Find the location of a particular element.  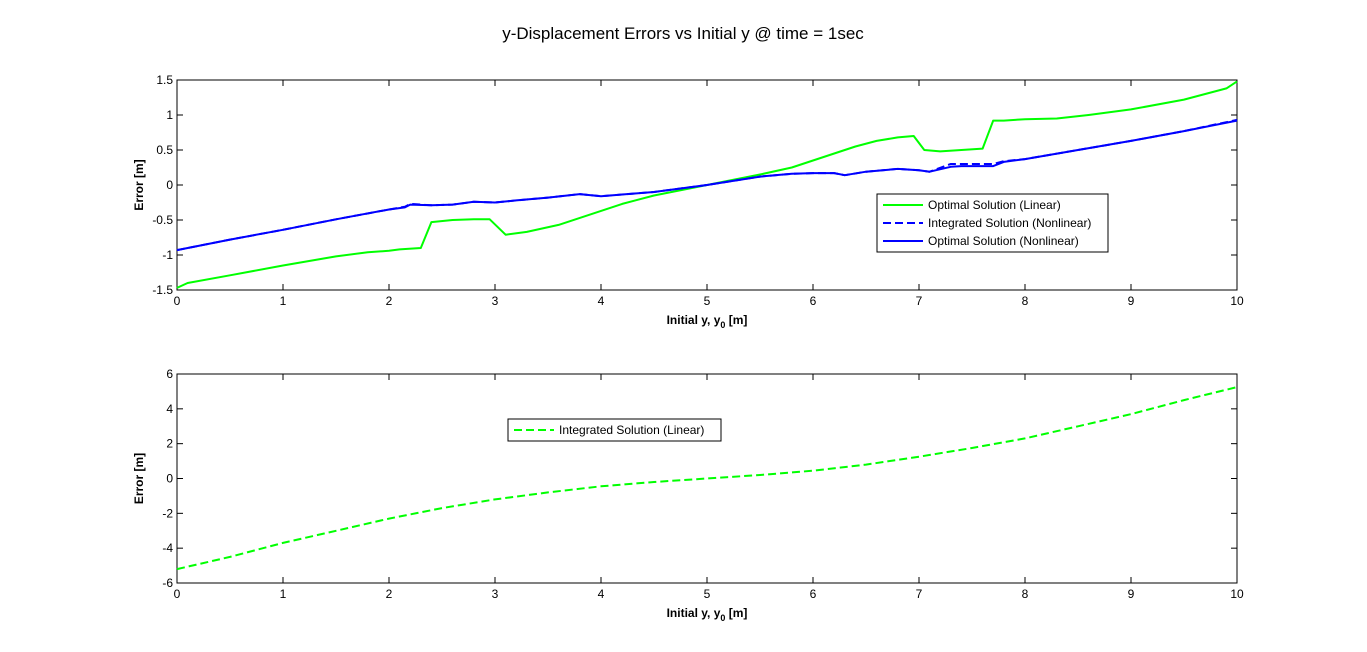

y-tick-label: 1 is located at coordinates (169, 115).